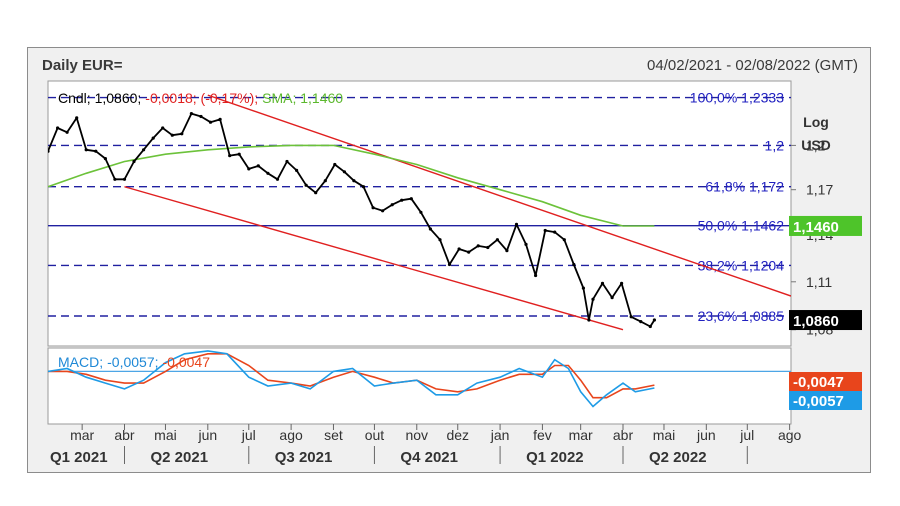  What do you see at coordinates (816, 227) in the screenshot?
I see `price-badge-label: 1,1460` at bounding box center [816, 227].